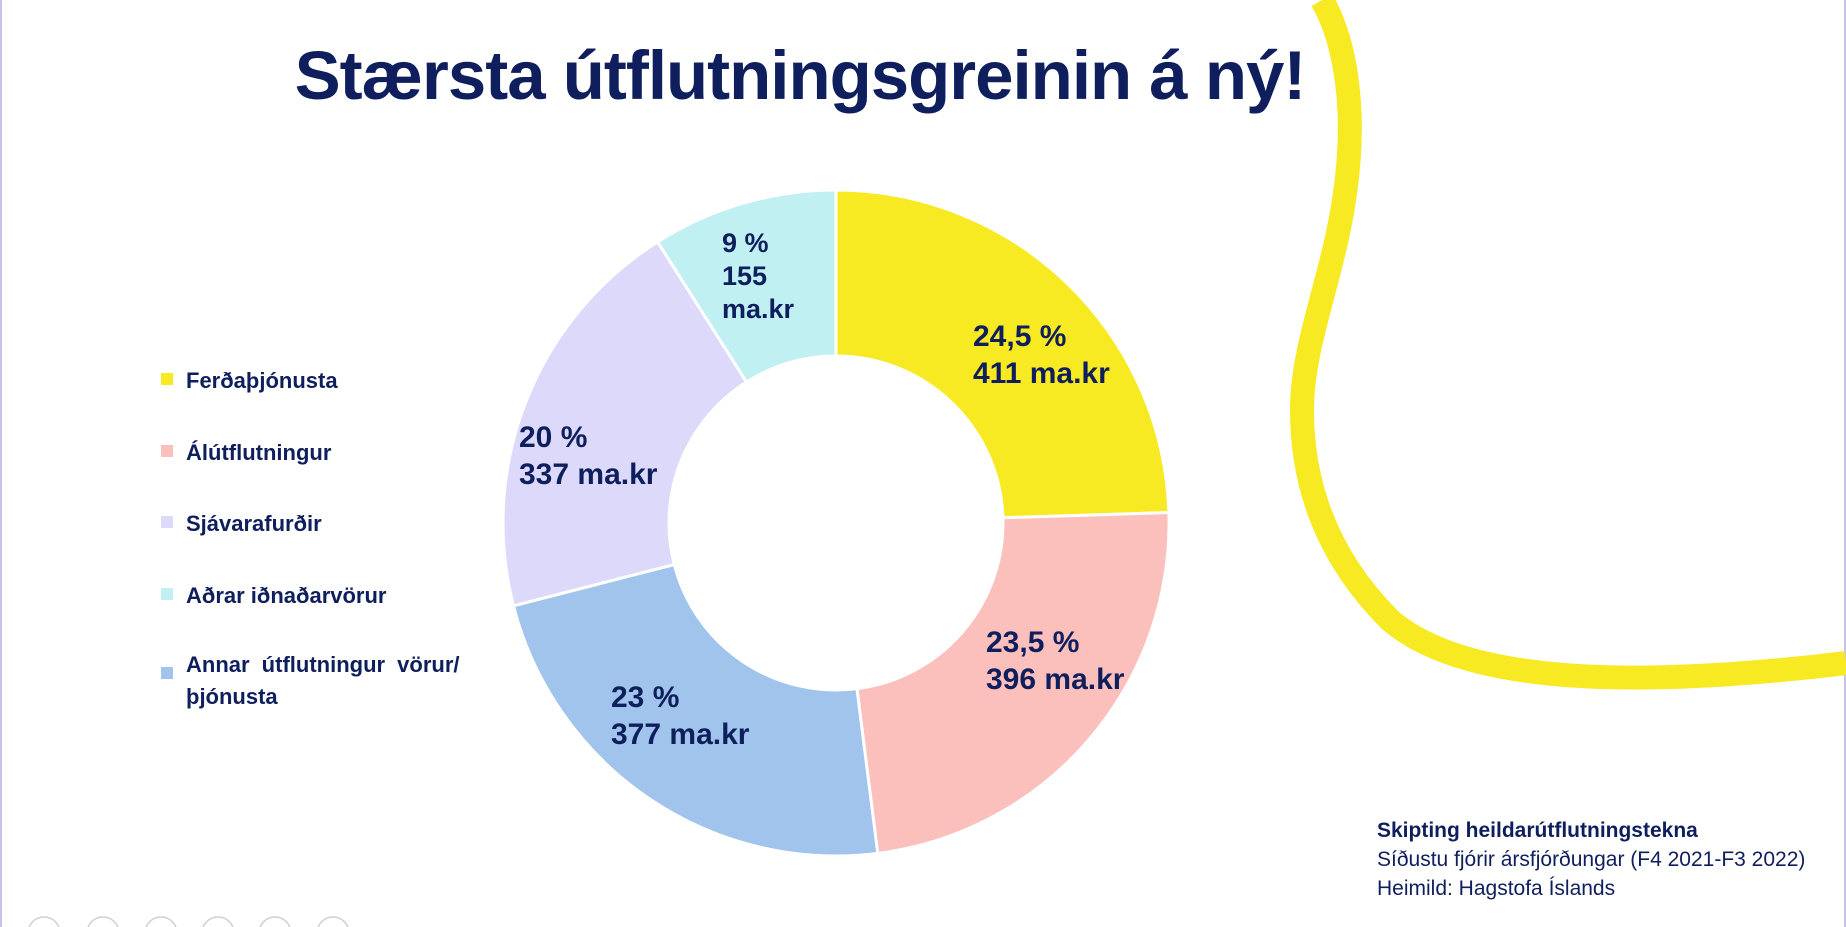 Image resolution: width=1846 pixels, height=927 pixels. I want to click on slice-data-label: 20 % 337 ma.kr, so click(588, 456).